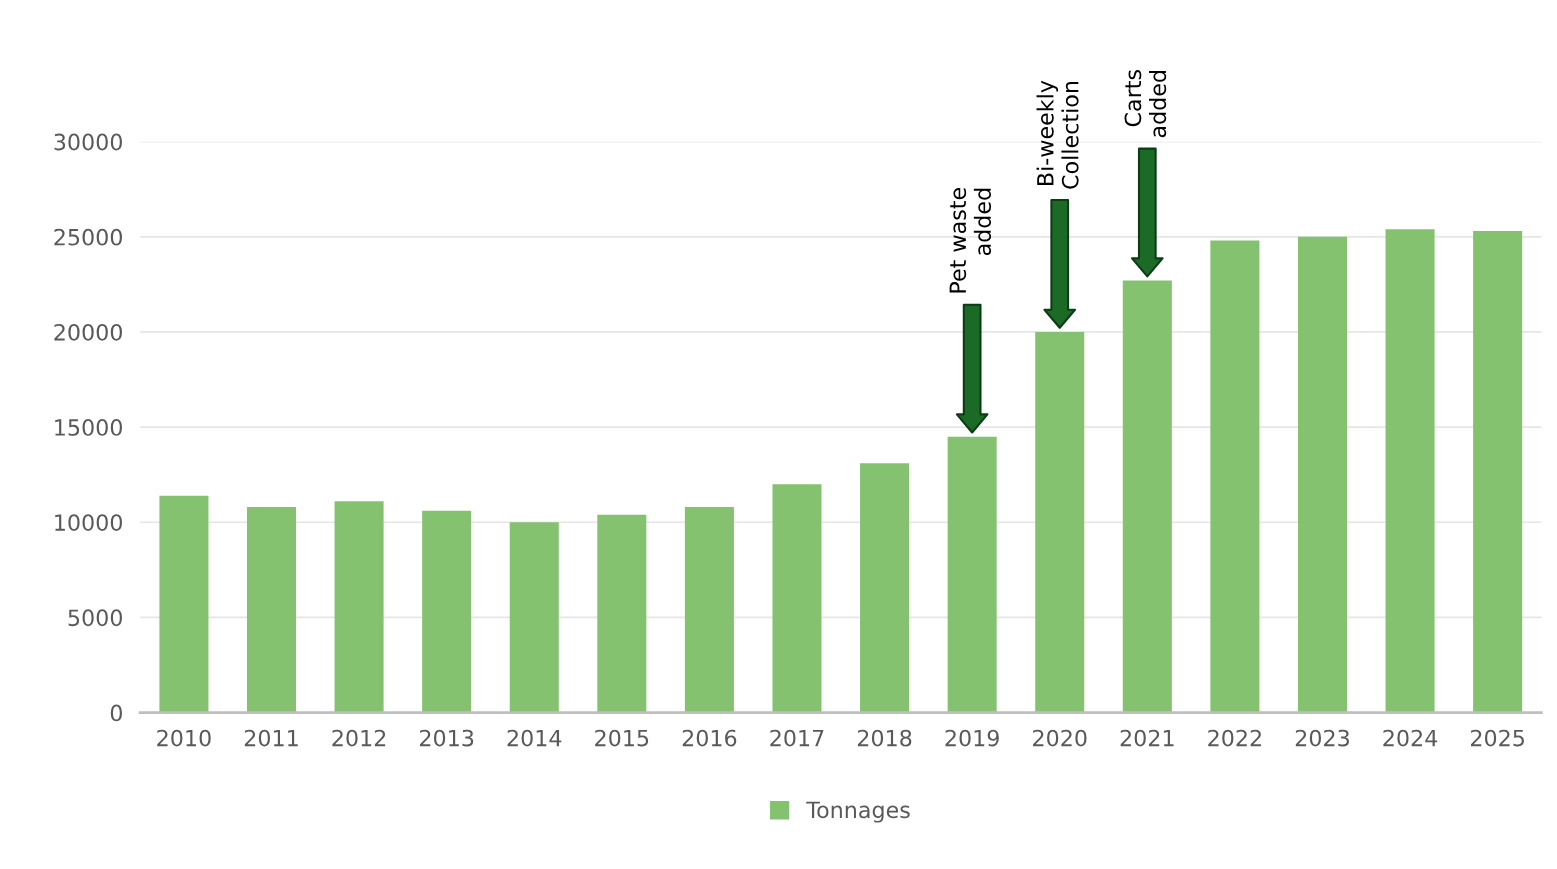  I want to click on x-tick-label: 2019, so click(972, 738).